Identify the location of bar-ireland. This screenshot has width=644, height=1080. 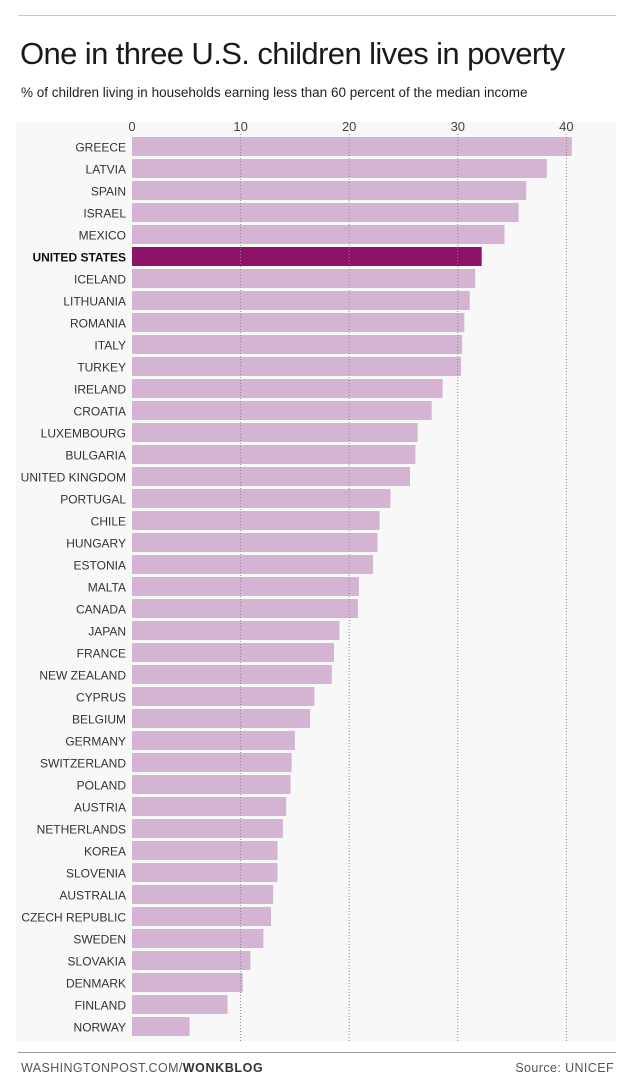
(287, 388).